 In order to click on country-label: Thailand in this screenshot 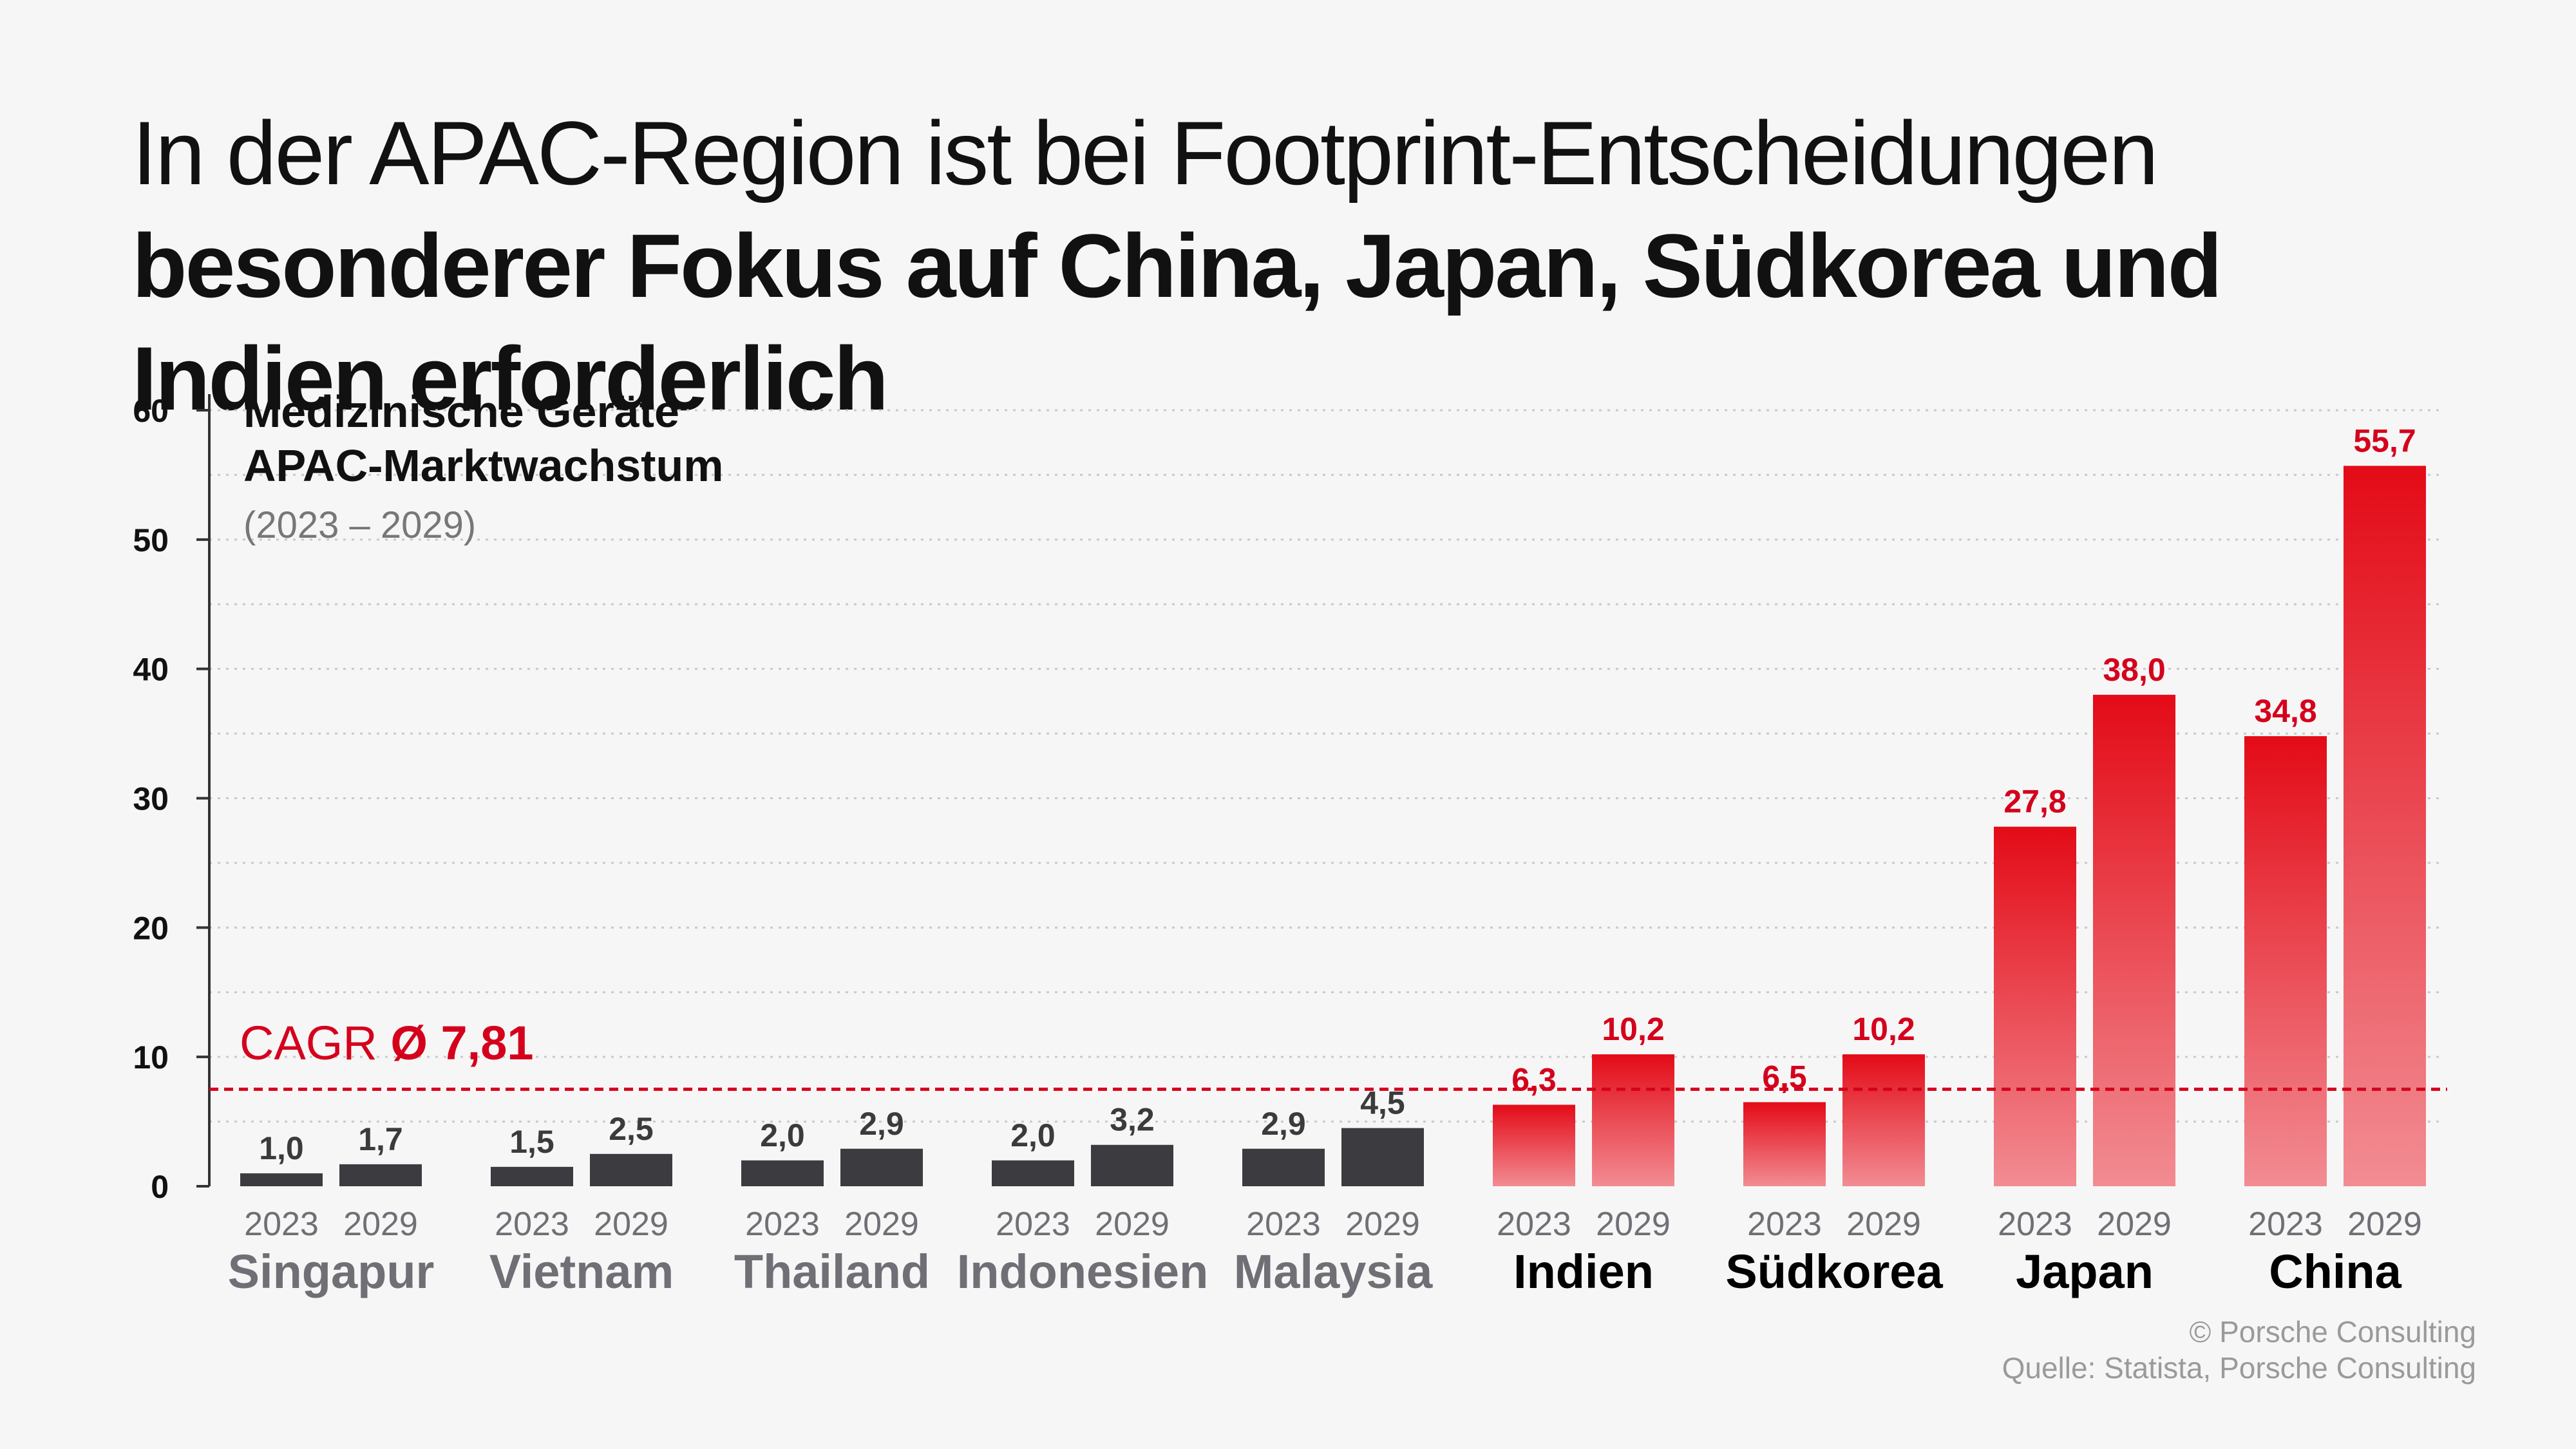, I will do `click(832, 1271)`.